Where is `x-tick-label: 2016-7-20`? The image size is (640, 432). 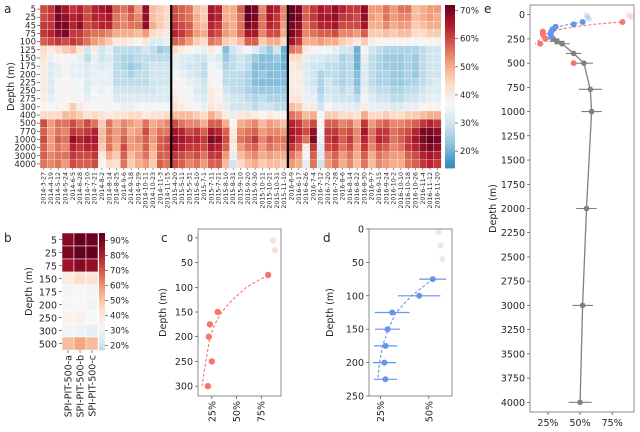 x-tick-label: 2016-7-20 is located at coordinates (328, 188).